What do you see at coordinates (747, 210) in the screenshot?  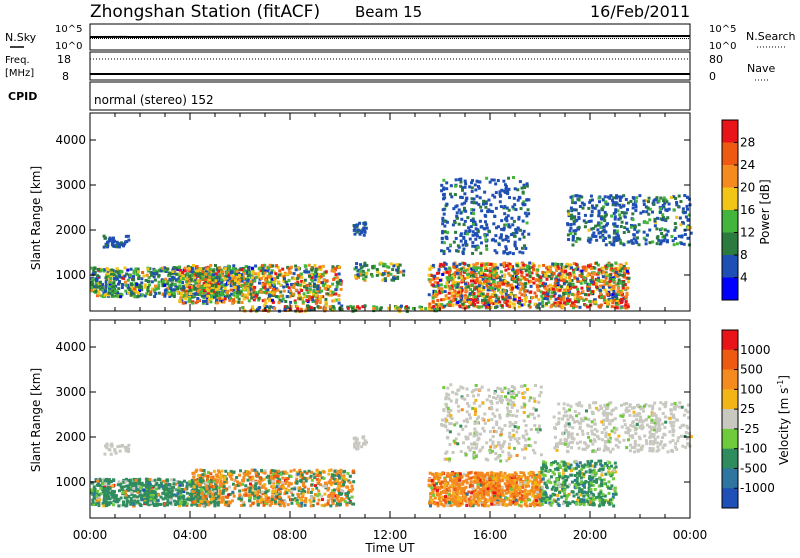 I see `colorbar-tick-label: 16` at bounding box center [747, 210].